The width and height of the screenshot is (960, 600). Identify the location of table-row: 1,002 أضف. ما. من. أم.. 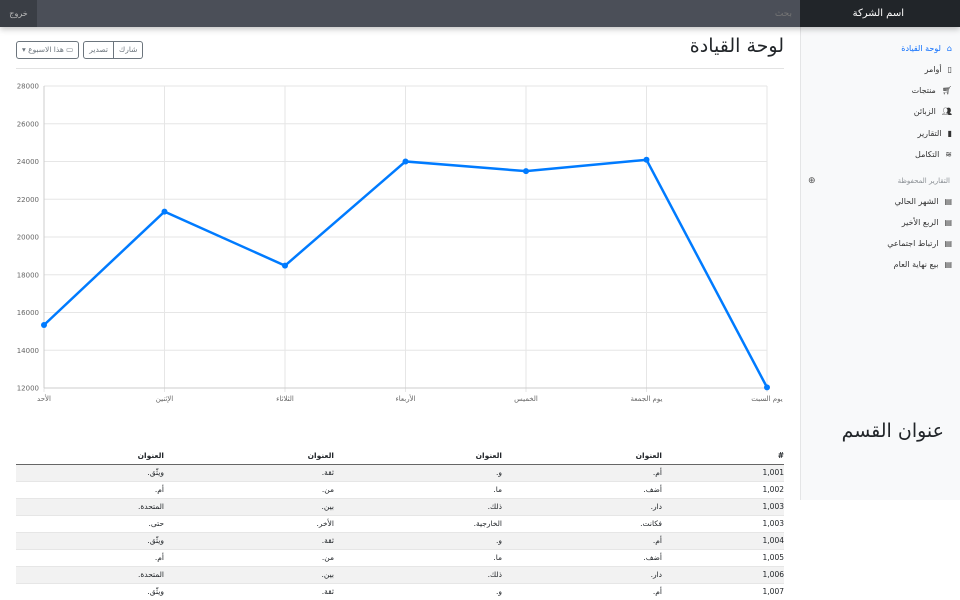
(400, 489).